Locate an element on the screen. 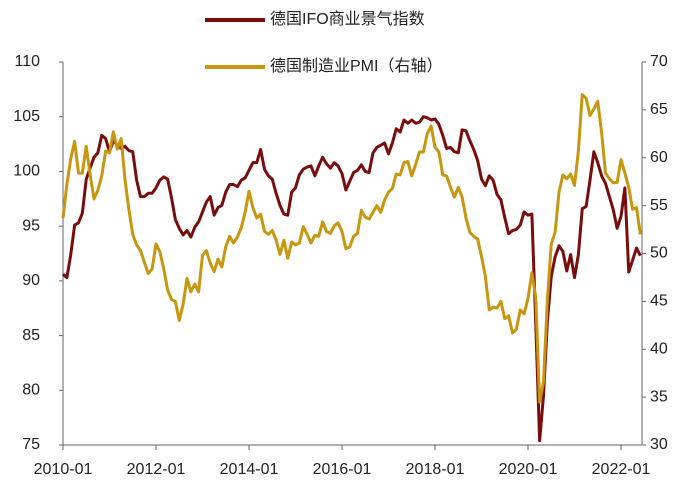 This screenshot has width=700, height=493. y-tick-label: 80 is located at coordinates (31, 390).